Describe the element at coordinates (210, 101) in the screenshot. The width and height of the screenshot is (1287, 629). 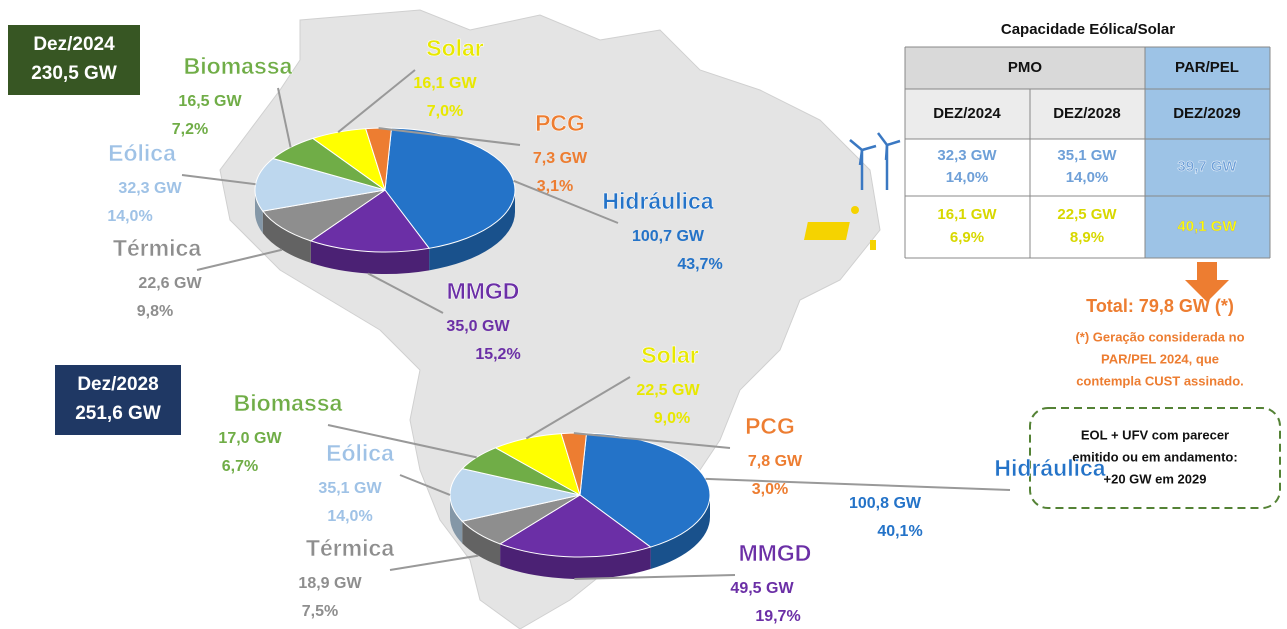
I see `slice-value: 16,5 GW` at that location.